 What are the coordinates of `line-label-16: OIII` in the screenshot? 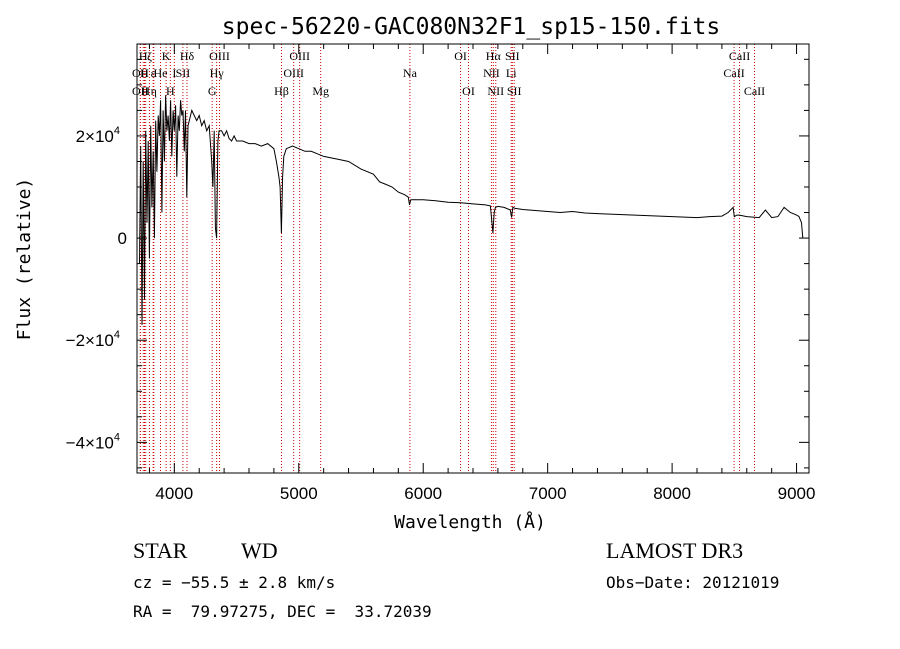 It's located at (219, 56).